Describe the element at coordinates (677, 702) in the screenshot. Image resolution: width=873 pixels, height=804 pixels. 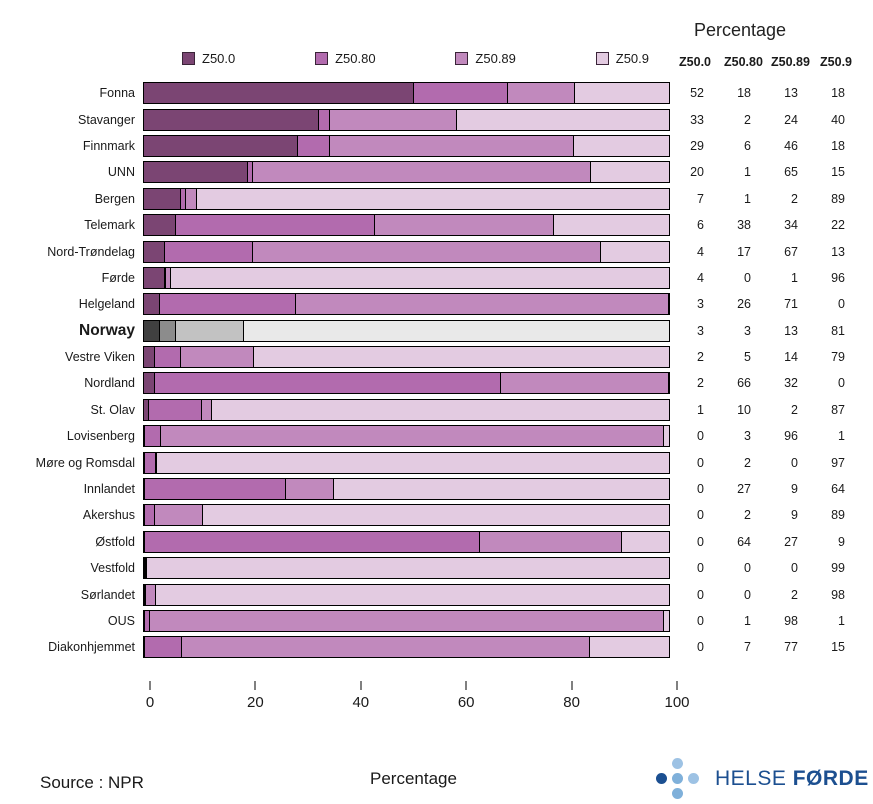
I see `axis-tick-label: 100` at that location.